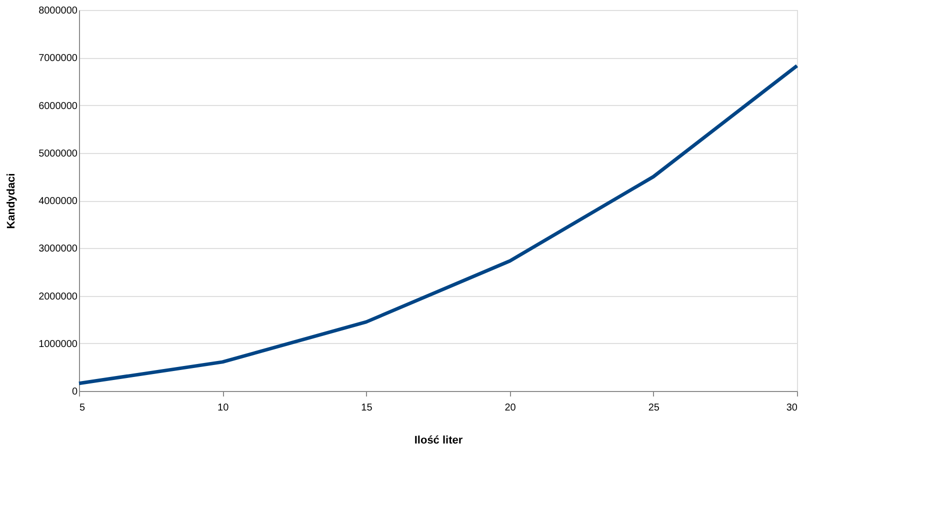  Describe the element at coordinates (58, 58) in the screenshot. I see `y-tick-label: 7000000` at that location.